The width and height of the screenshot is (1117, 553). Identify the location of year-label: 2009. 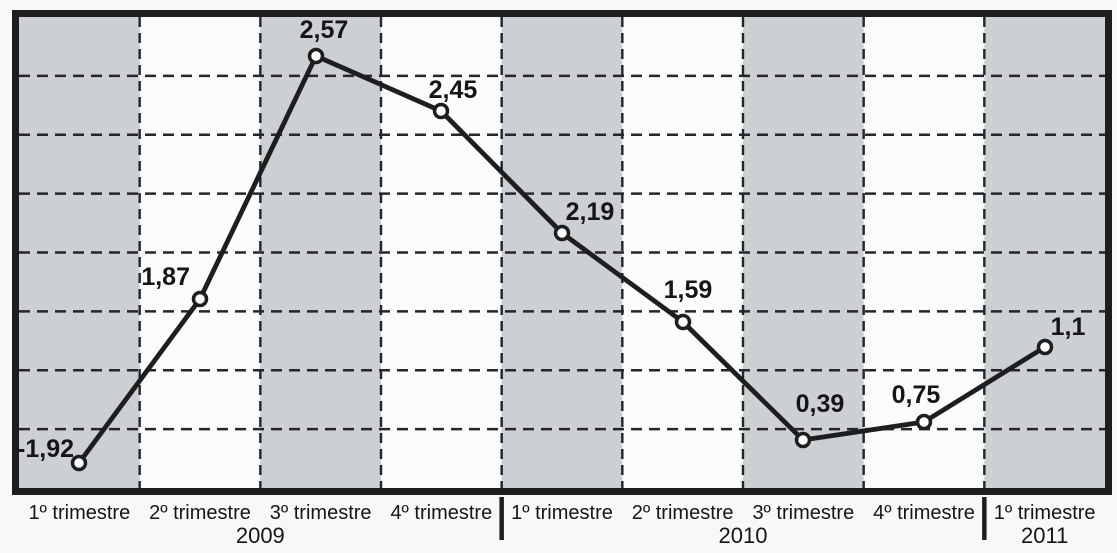
(260, 535).